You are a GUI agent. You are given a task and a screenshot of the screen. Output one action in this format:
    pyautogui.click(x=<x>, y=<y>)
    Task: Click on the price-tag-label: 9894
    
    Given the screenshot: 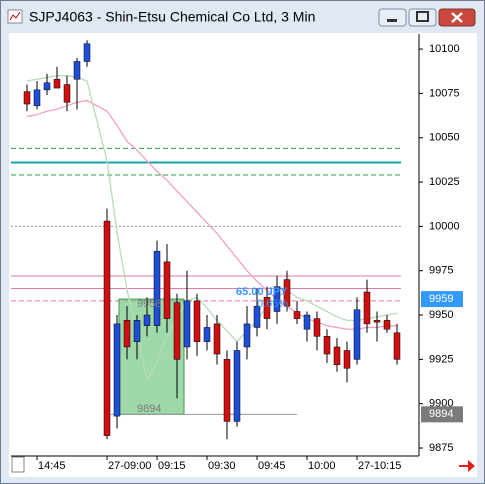 What is the action you would take?
    pyautogui.click(x=441, y=414)
    